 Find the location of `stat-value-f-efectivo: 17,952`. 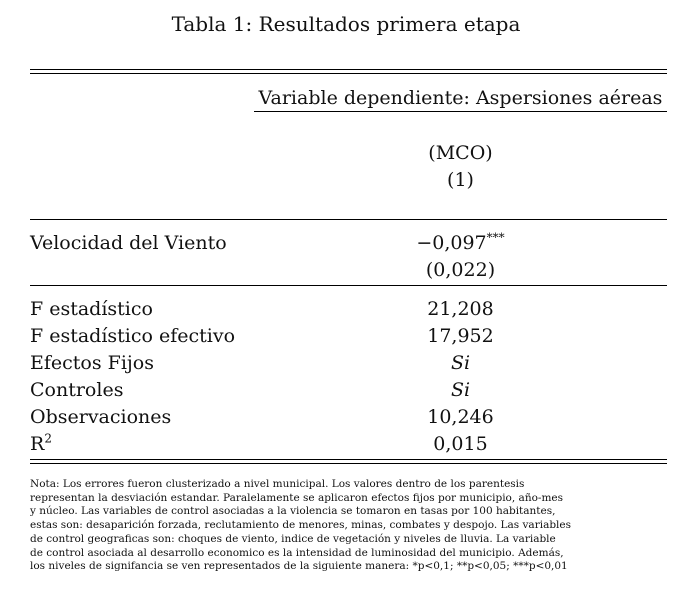

stat-value-f-efectivo: 17,952 is located at coordinates (460, 336).